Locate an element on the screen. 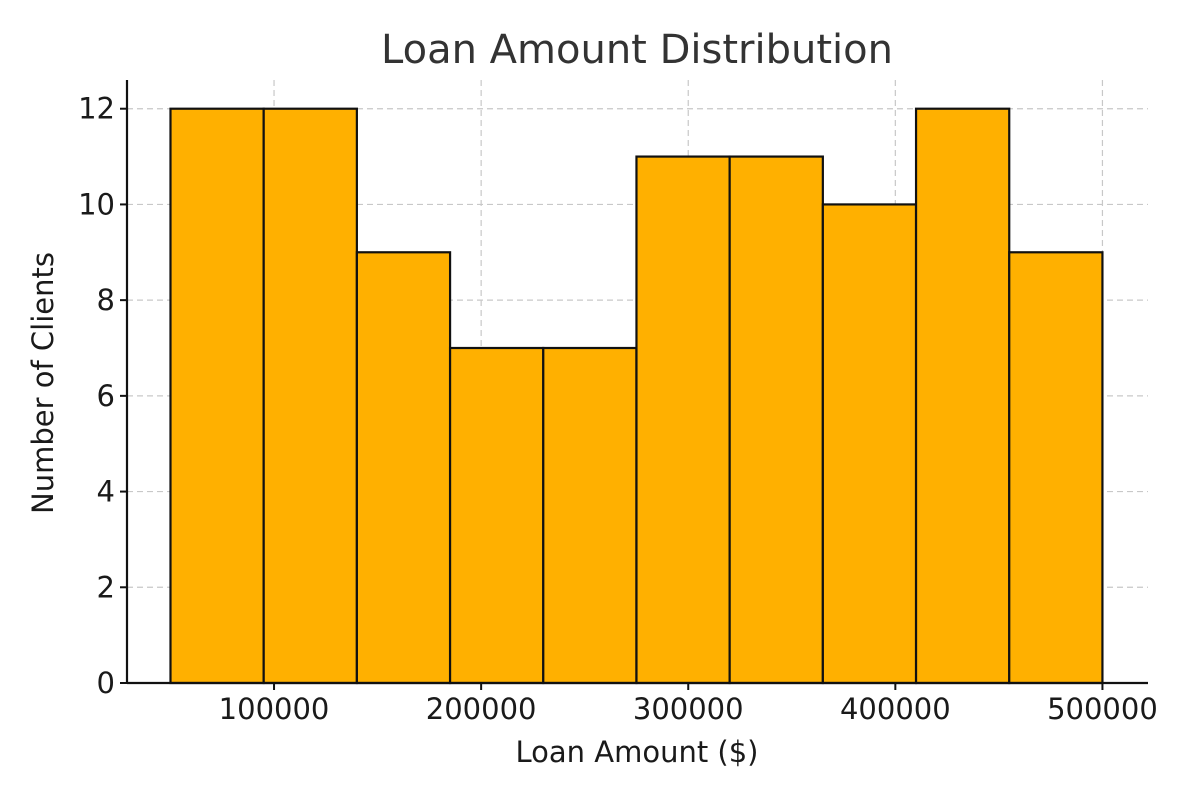 This screenshot has height=800, width=1200. y-tick-label: 0 is located at coordinates (106, 683).